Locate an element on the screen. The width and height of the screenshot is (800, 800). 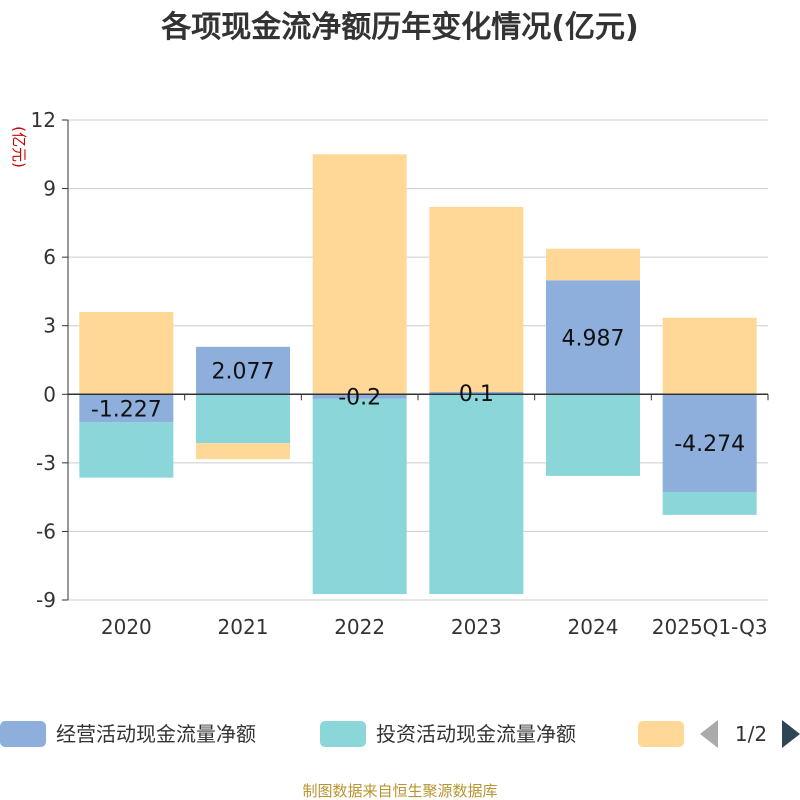
legend-prev-icon is located at coordinates (709, 734).